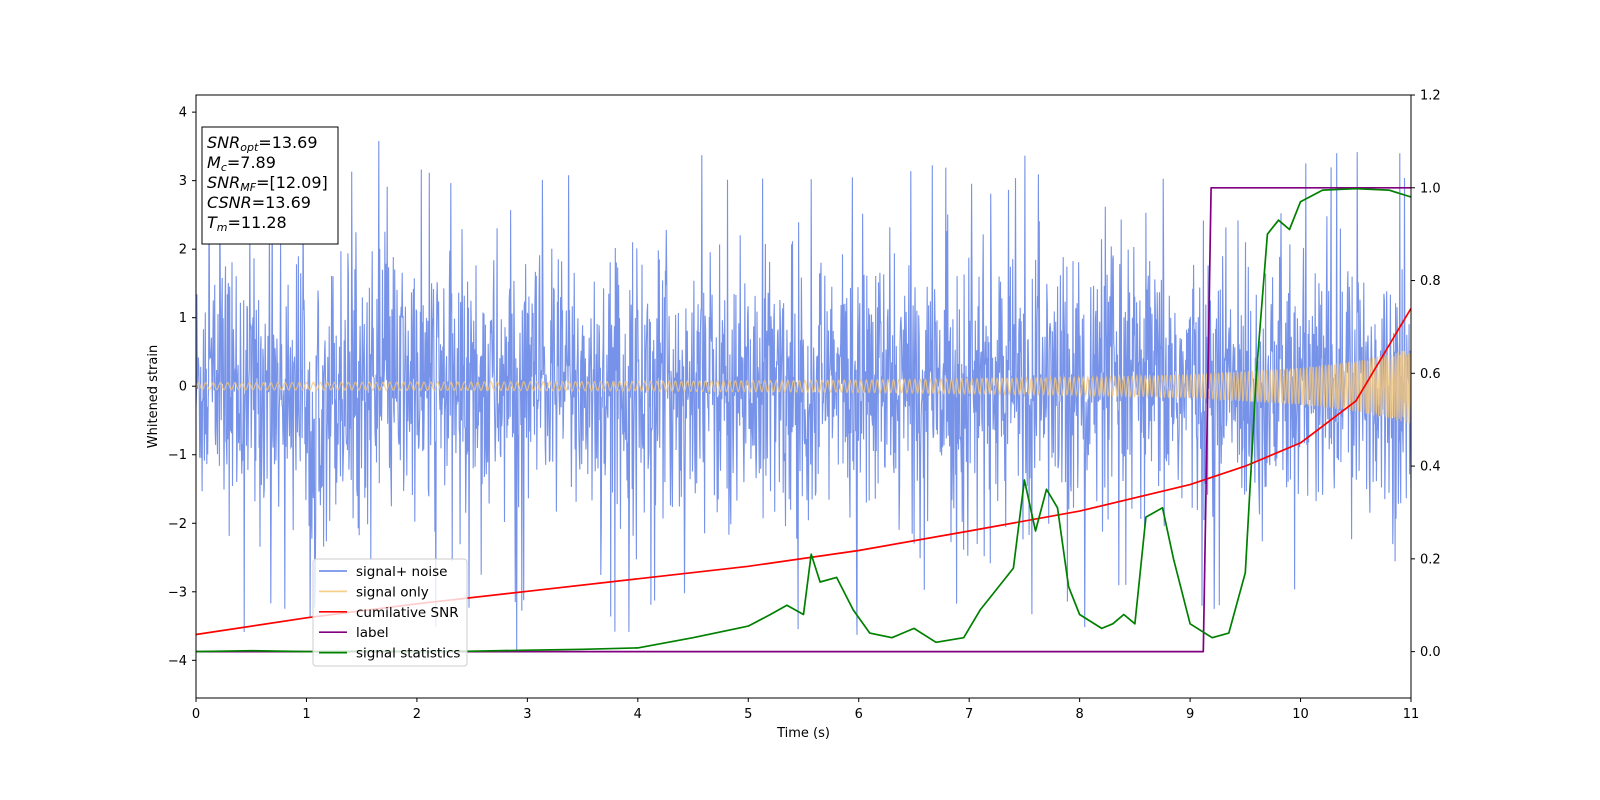  I want to click on y-right-tick-label: 1.2, so click(1430, 96).